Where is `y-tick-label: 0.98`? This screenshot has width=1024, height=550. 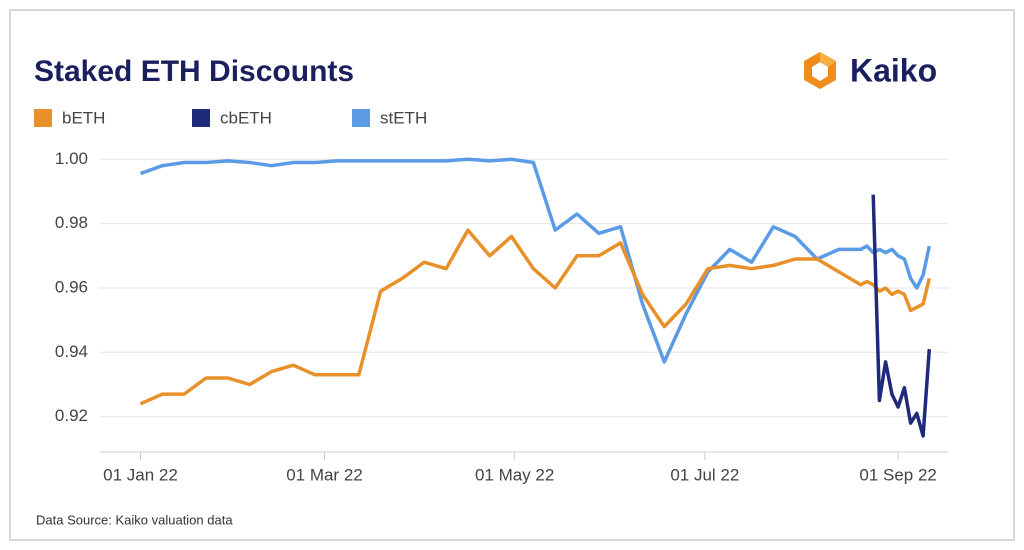
y-tick-label: 0.98 is located at coordinates (71, 222).